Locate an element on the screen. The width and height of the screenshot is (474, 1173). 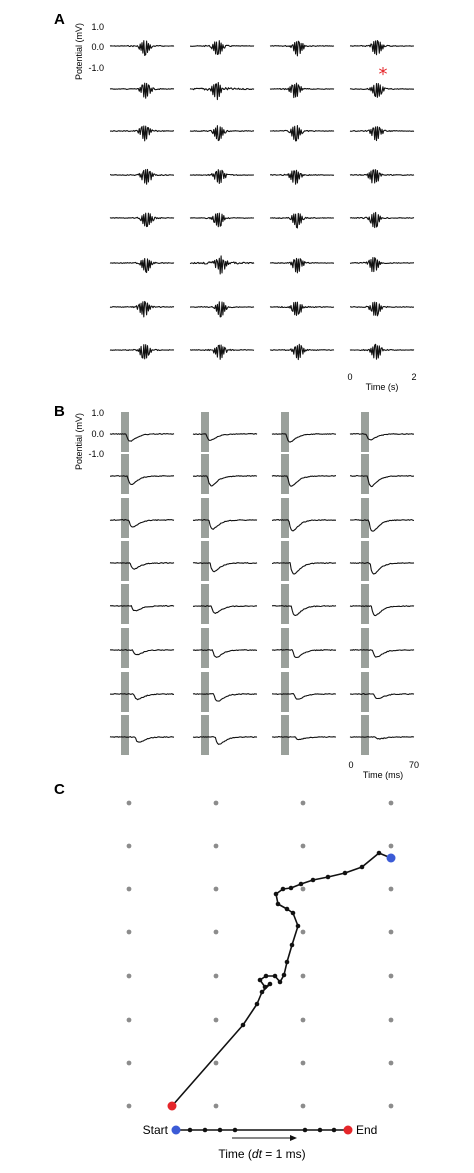
electrode-dot-r2-c1 is located at coordinates (129, 846).